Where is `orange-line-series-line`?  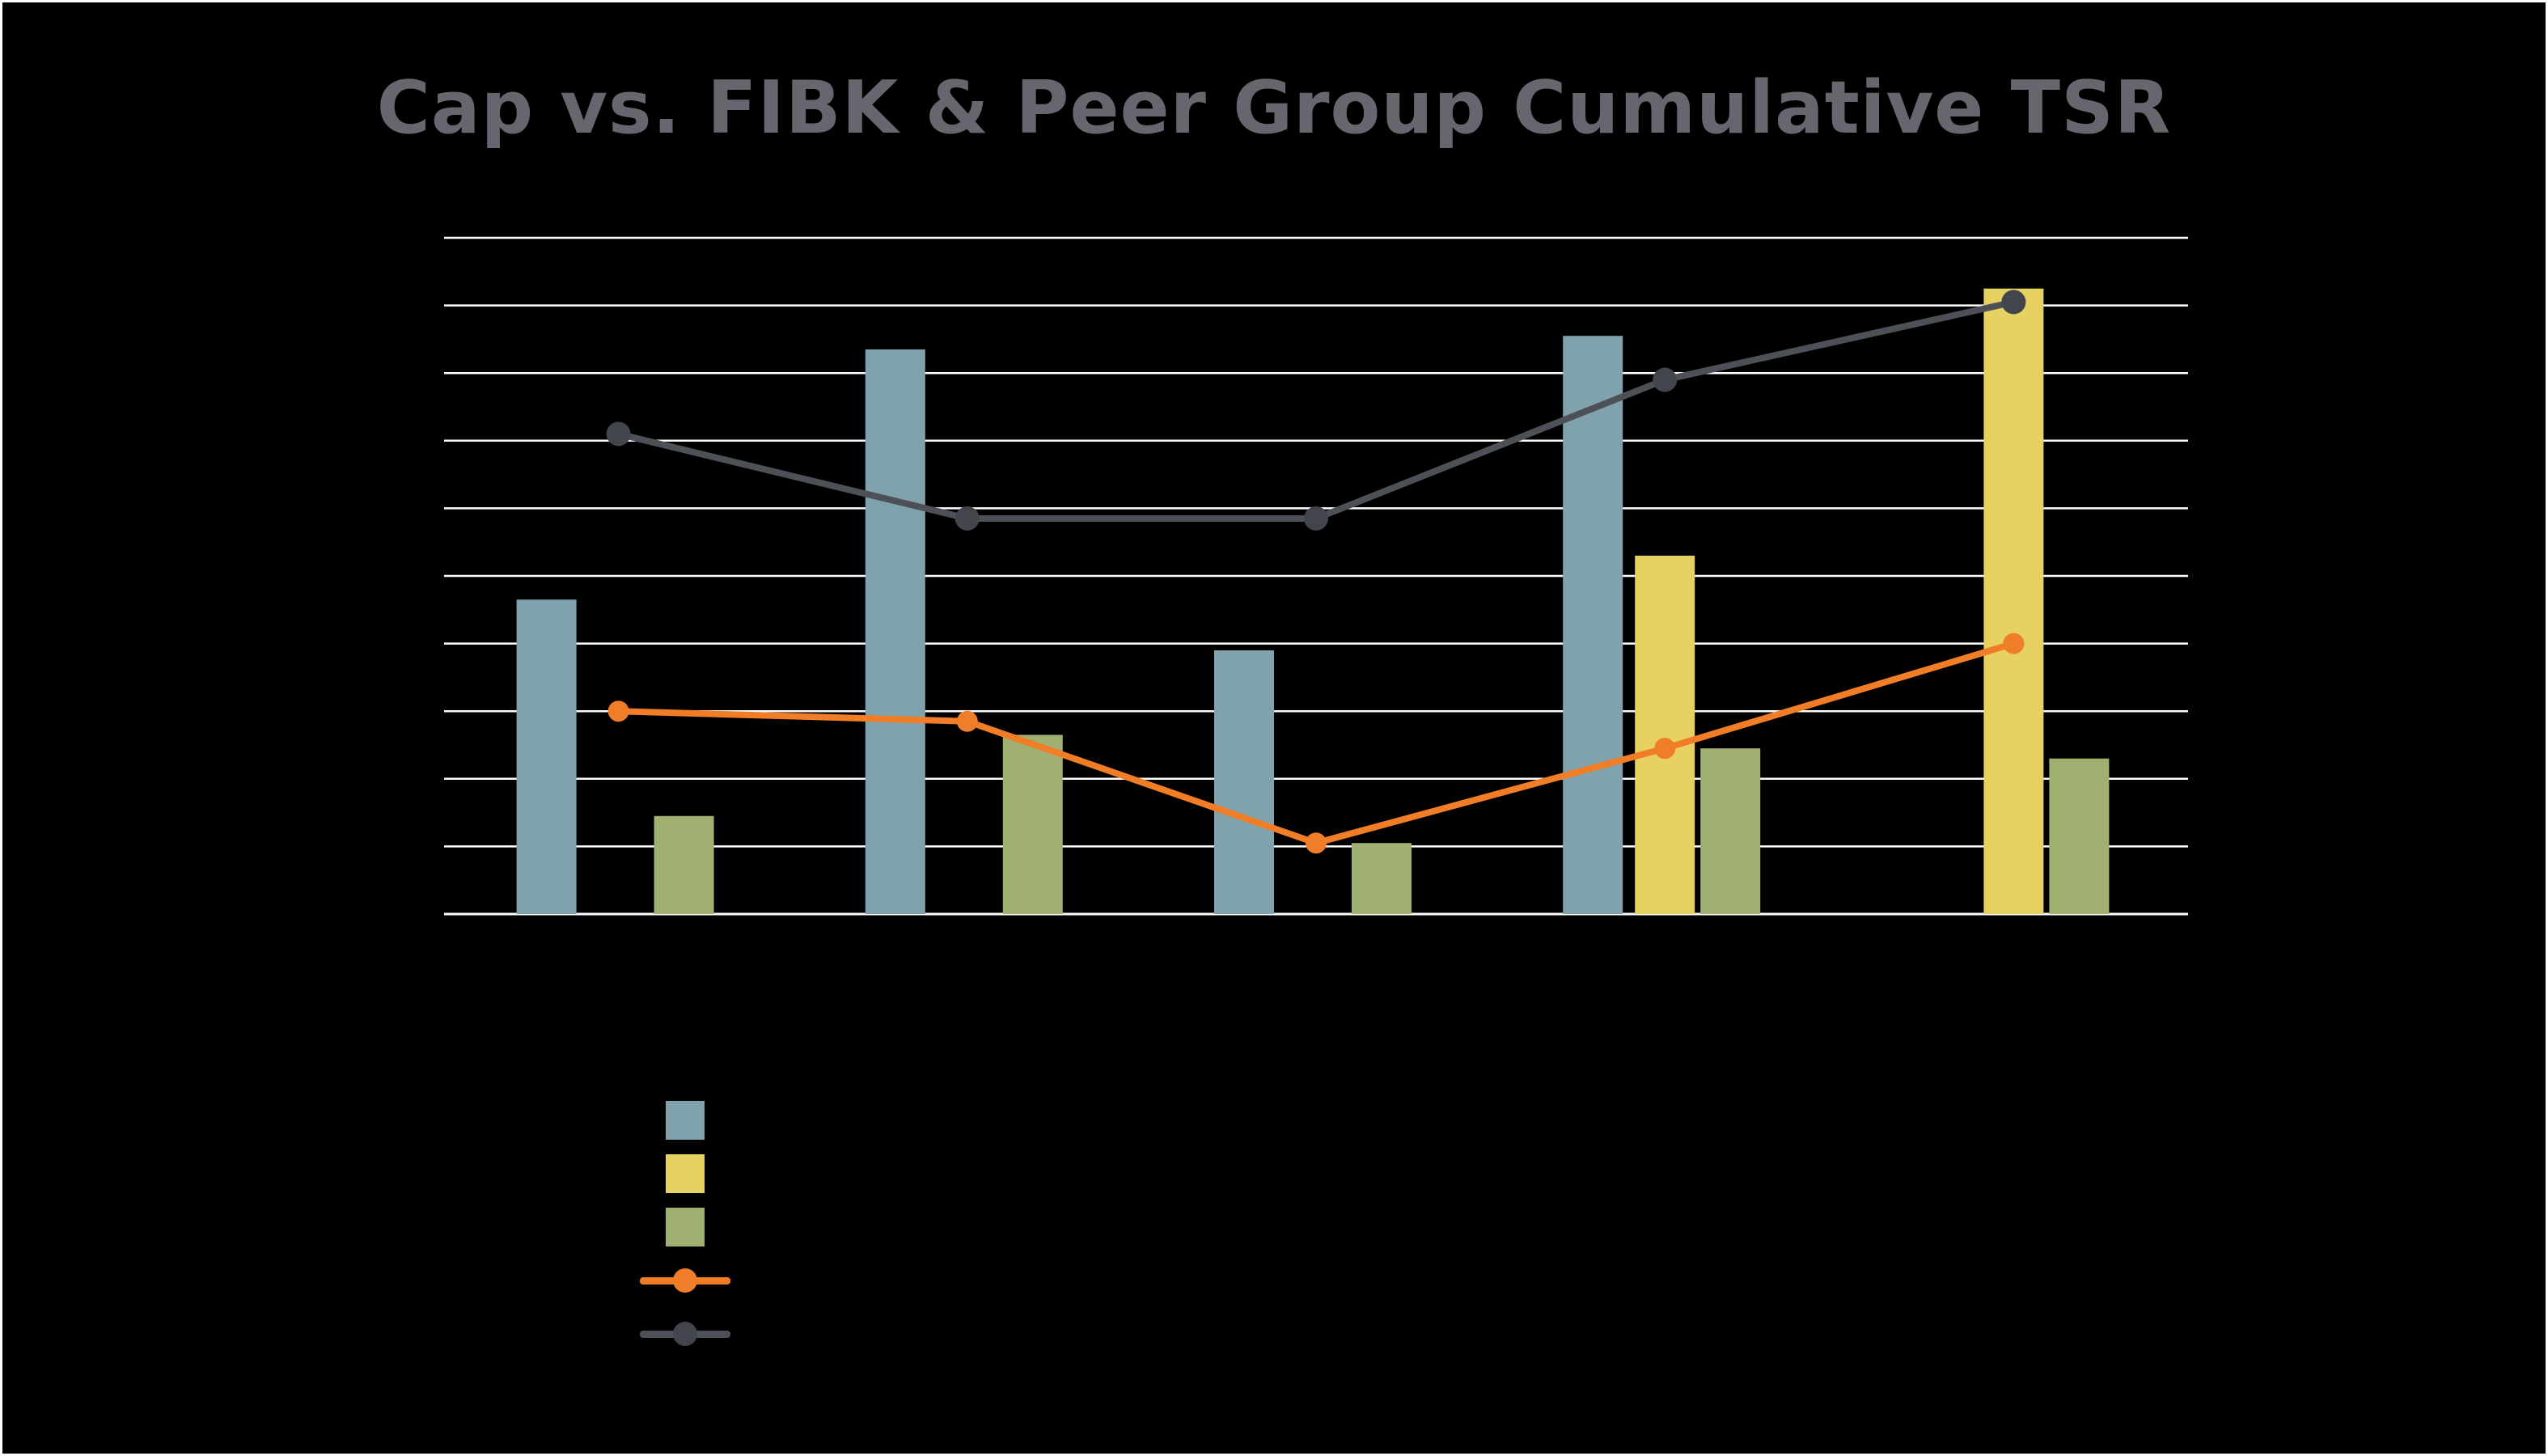 orange-line-series-line is located at coordinates (1316, 743).